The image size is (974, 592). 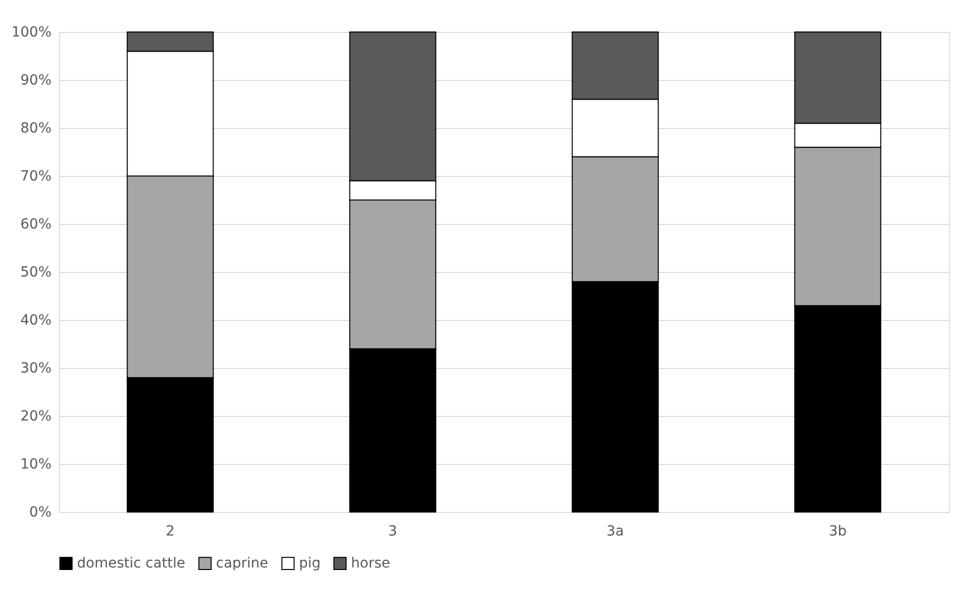 I want to click on y-tick-label: 60%, so click(x=36, y=224).